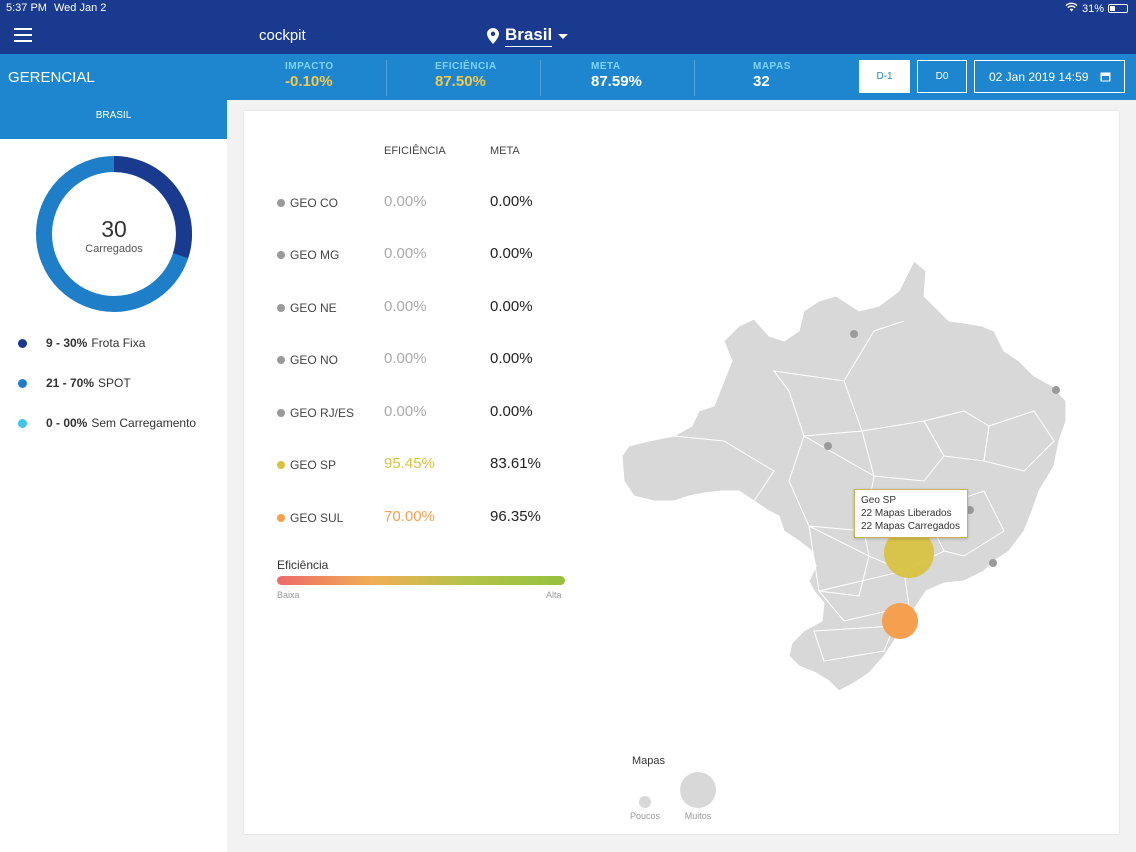 This screenshot has width=1136, height=852. What do you see at coordinates (114, 249) in the screenshot?
I see `donut-label: Carregados` at bounding box center [114, 249].